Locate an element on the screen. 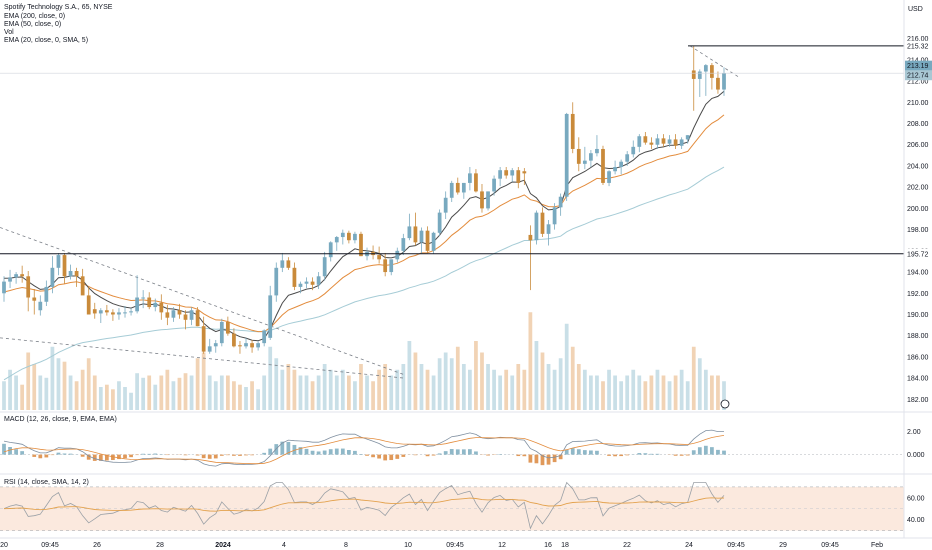  indicator-ema20-label: EMA (20, close, 0, SMA, 5) is located at coordinates (46, 40).